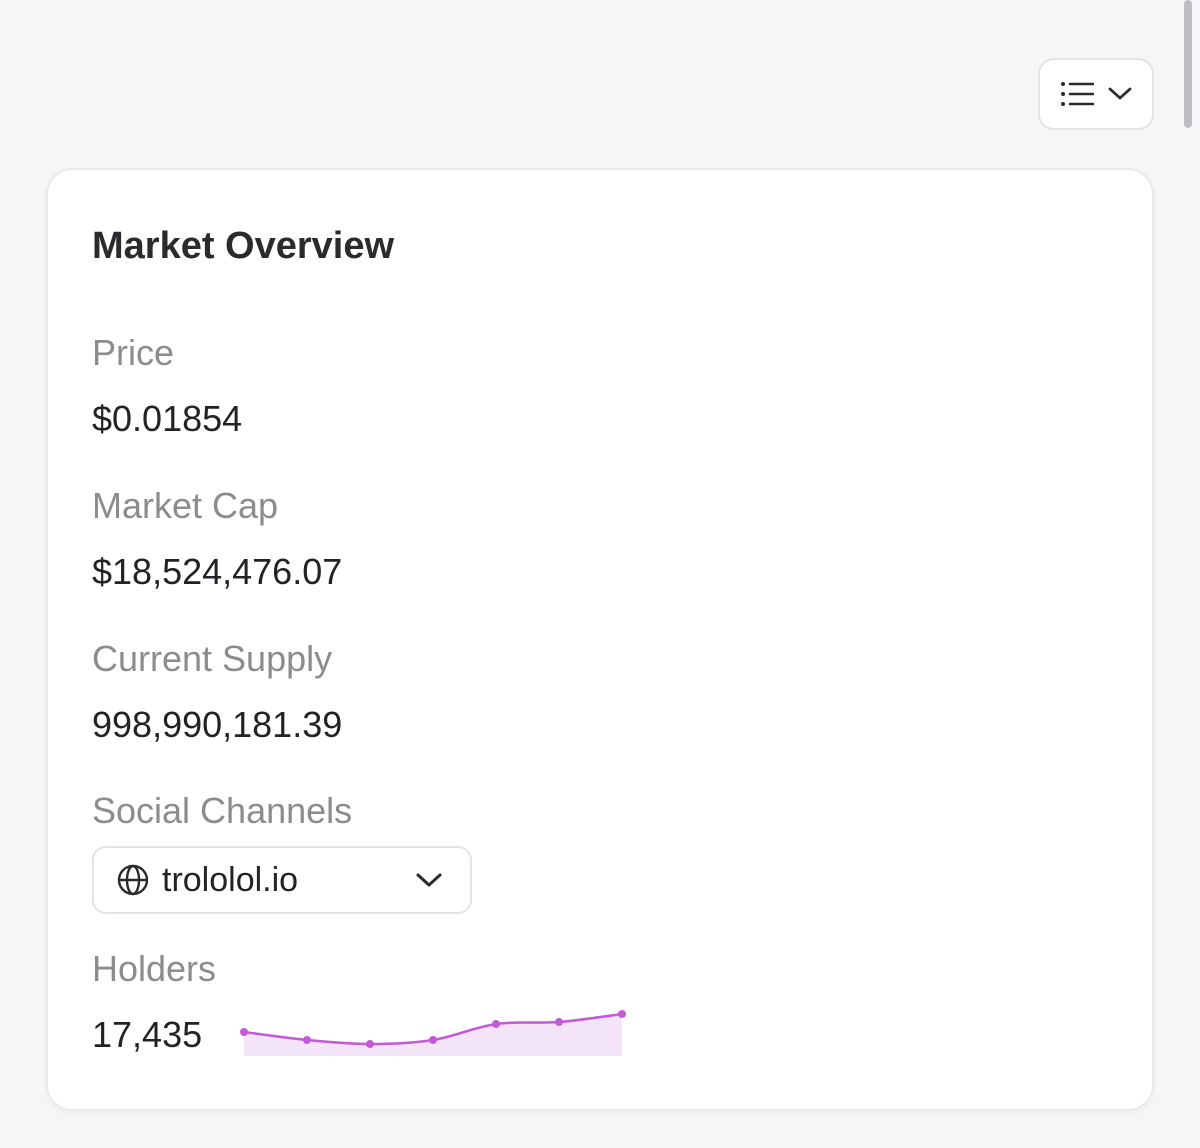  I want to click on list-icon, so click(1077, 94).